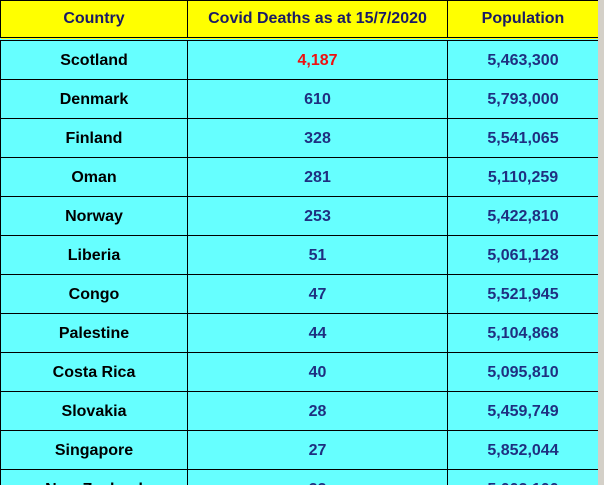  Describe the element at coordinates (94, 333) in the screenshot. I see `table-cell: Palestine` at that location.